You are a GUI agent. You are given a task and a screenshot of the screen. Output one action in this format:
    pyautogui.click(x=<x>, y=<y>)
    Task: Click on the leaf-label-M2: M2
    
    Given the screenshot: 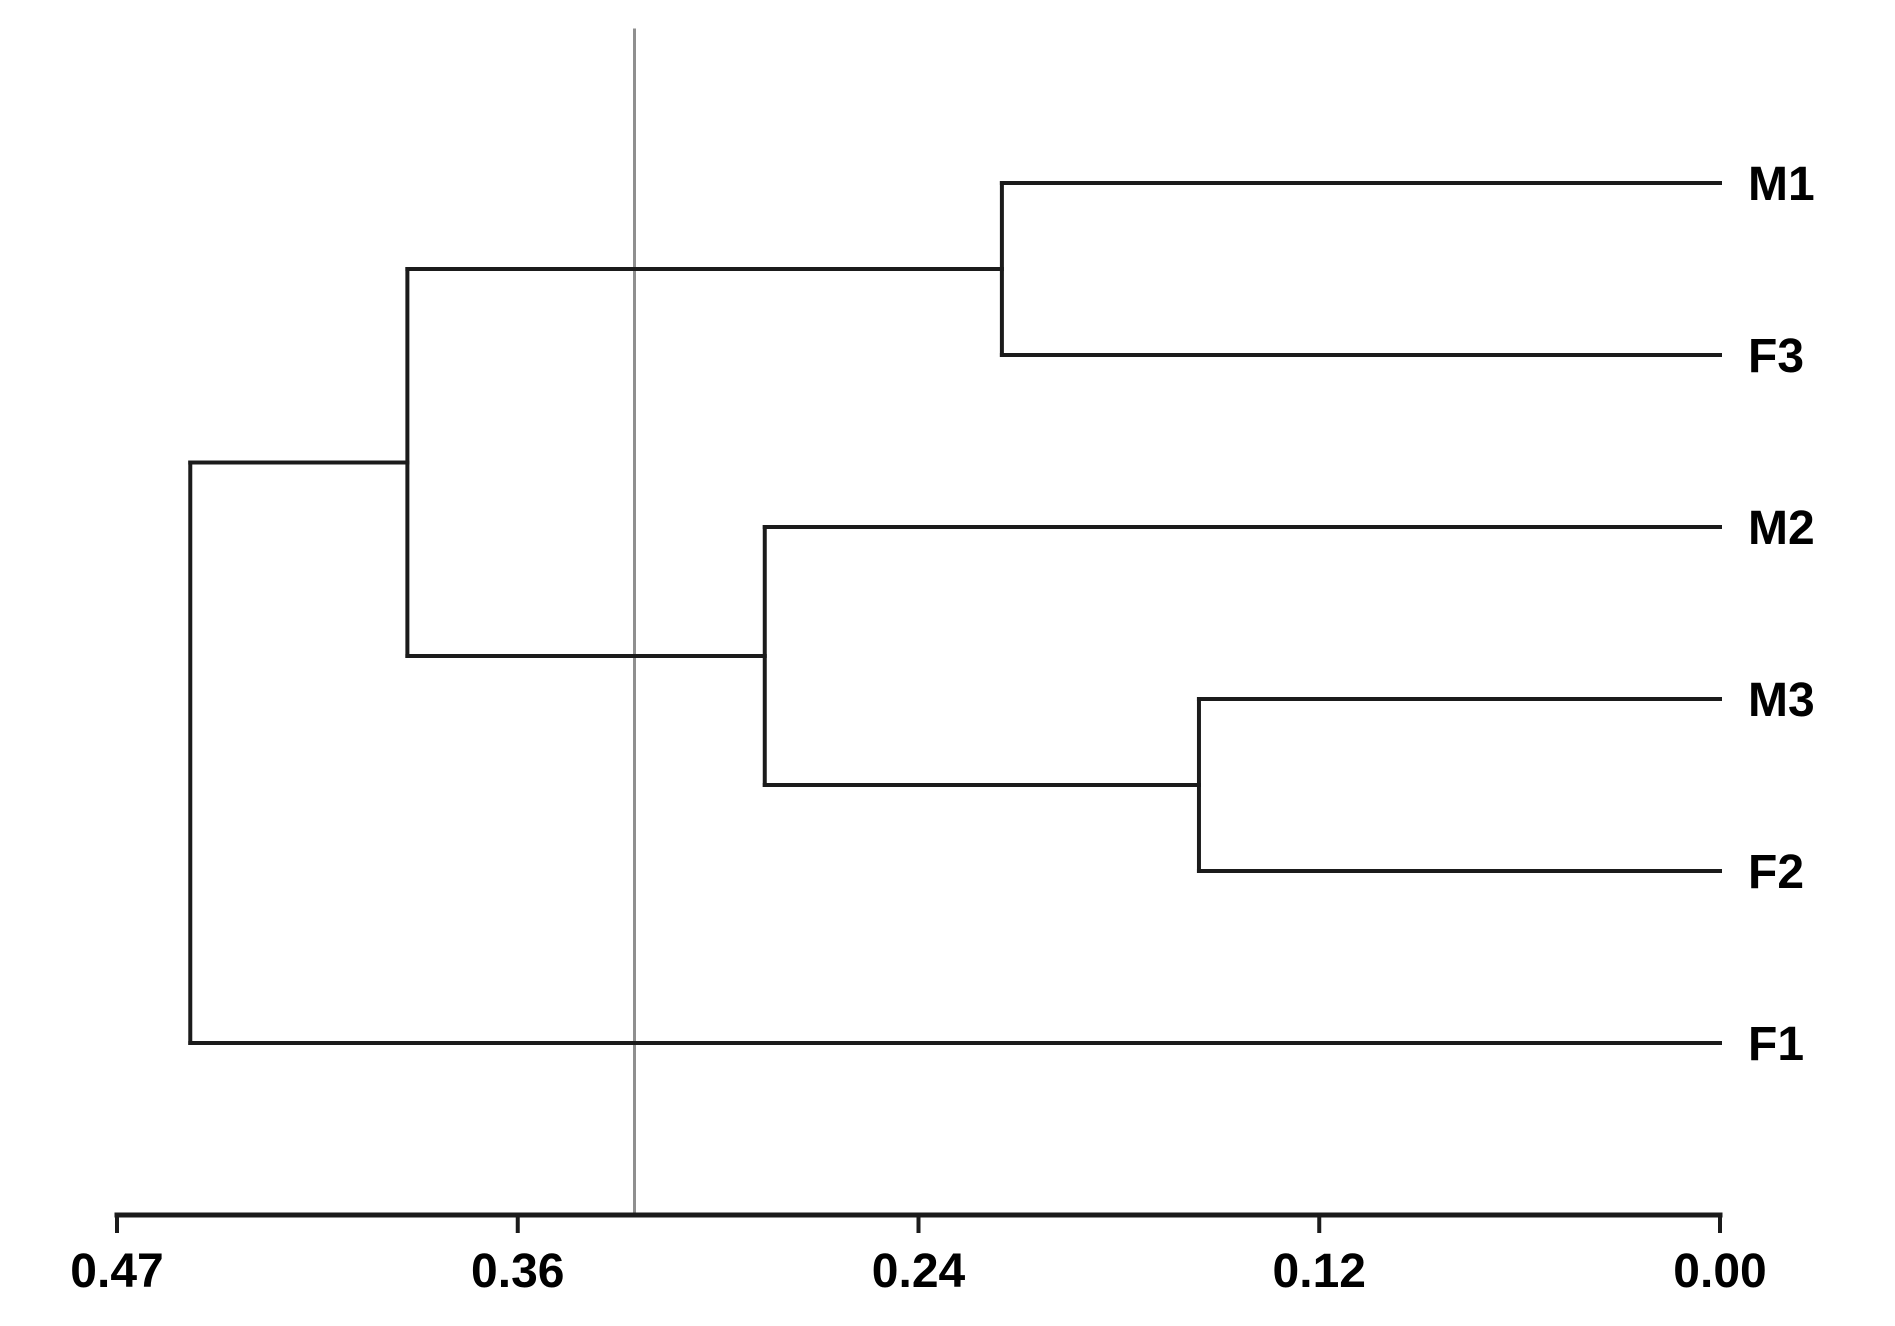 What is the action you would take?
    pyautogui.click(x=1781, y=528)
    